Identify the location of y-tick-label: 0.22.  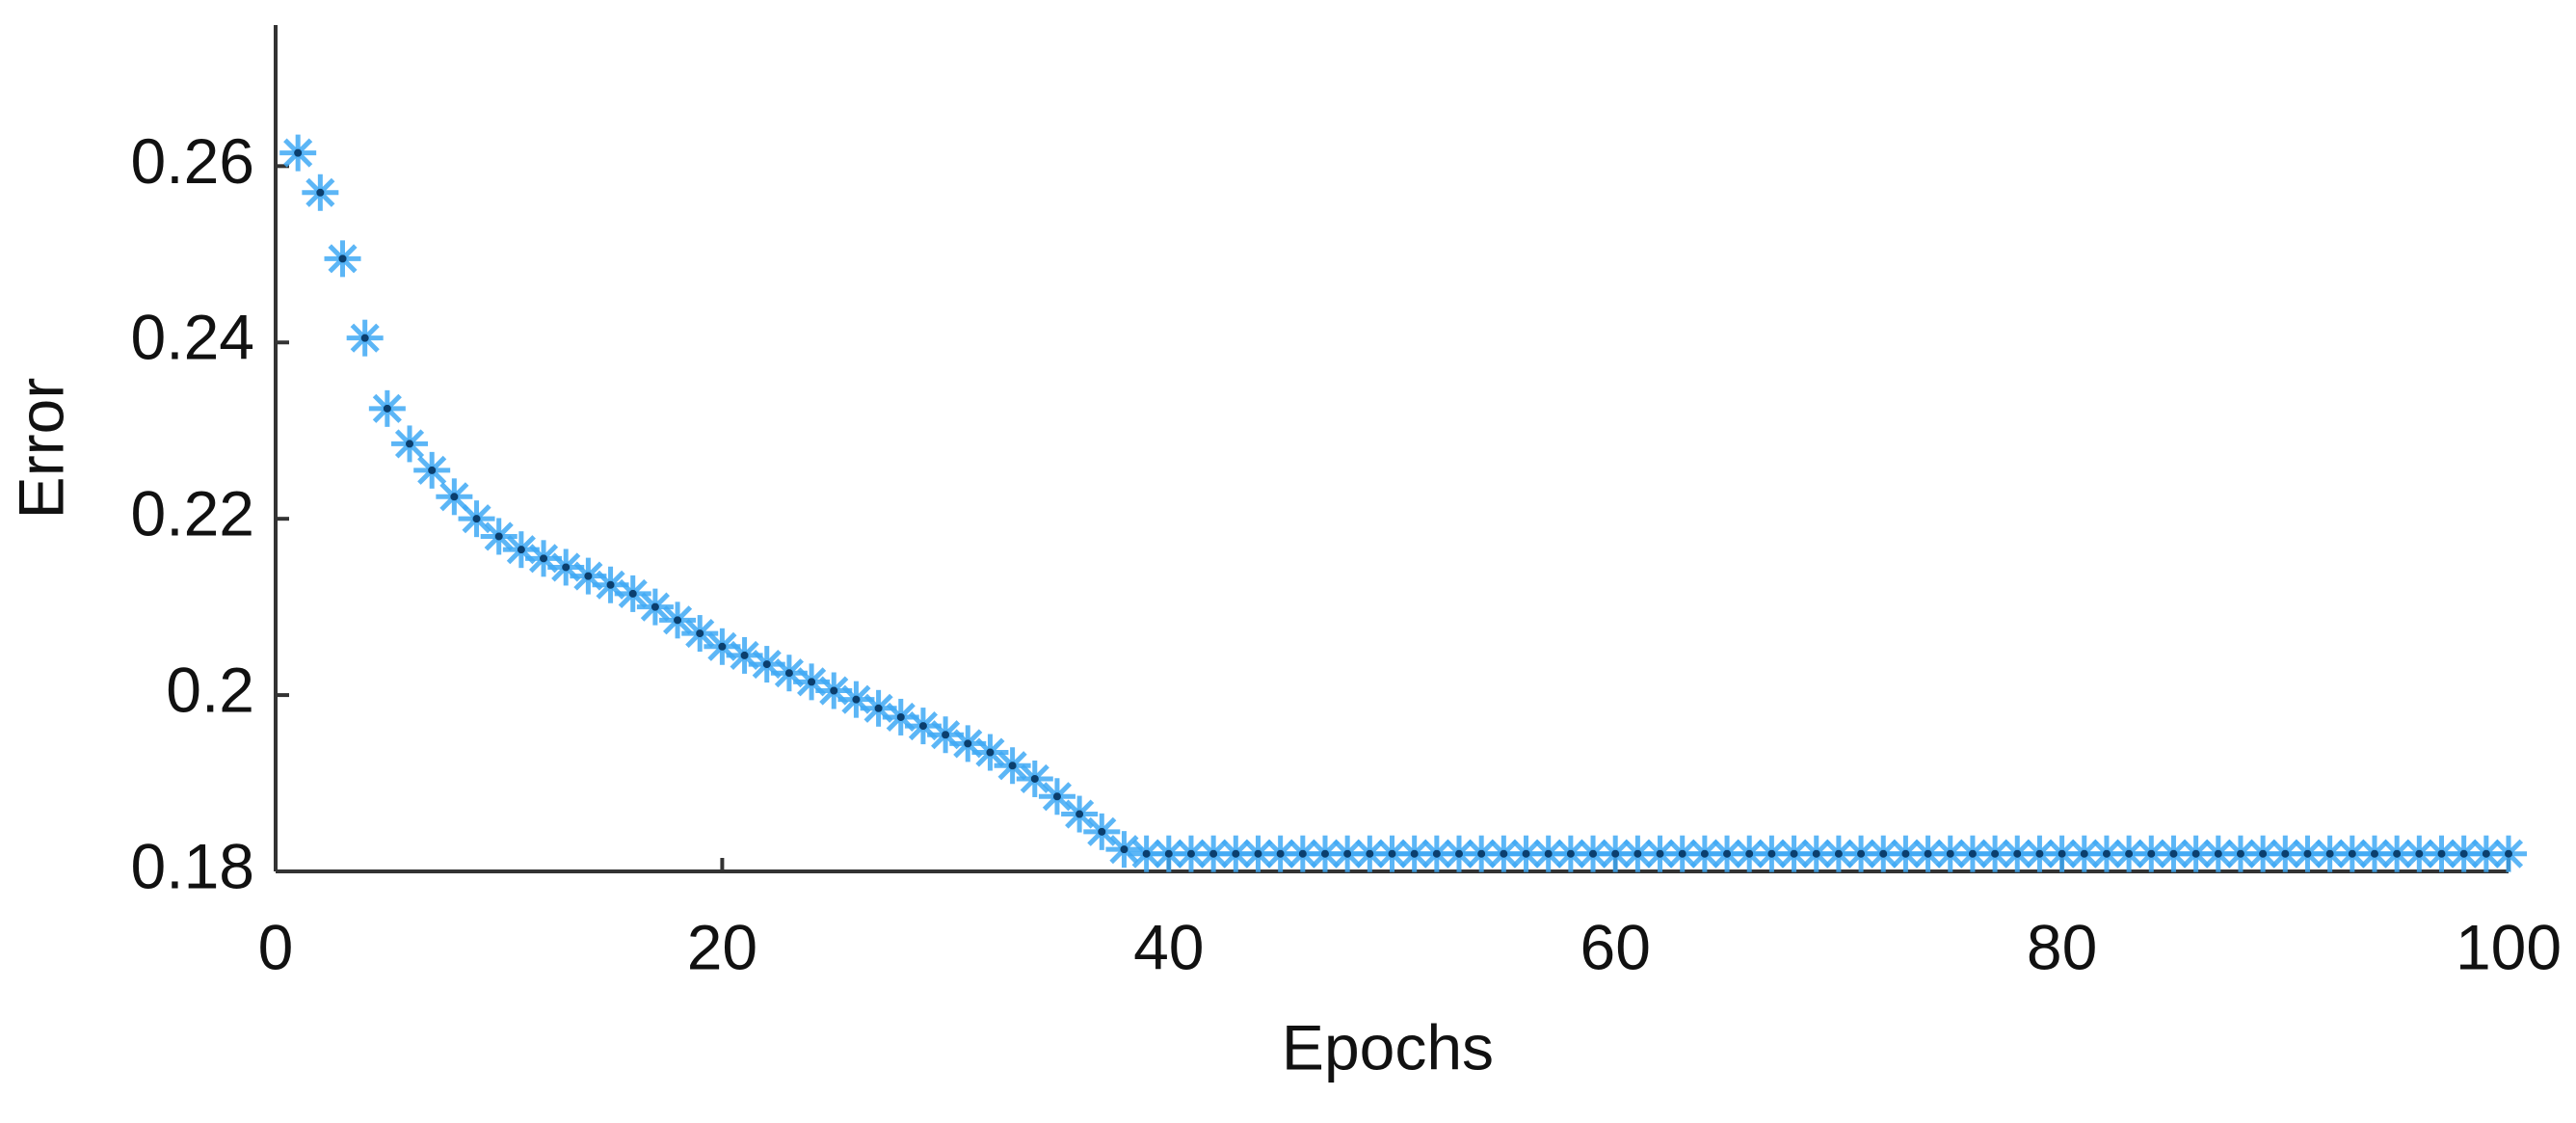
(192, 513).